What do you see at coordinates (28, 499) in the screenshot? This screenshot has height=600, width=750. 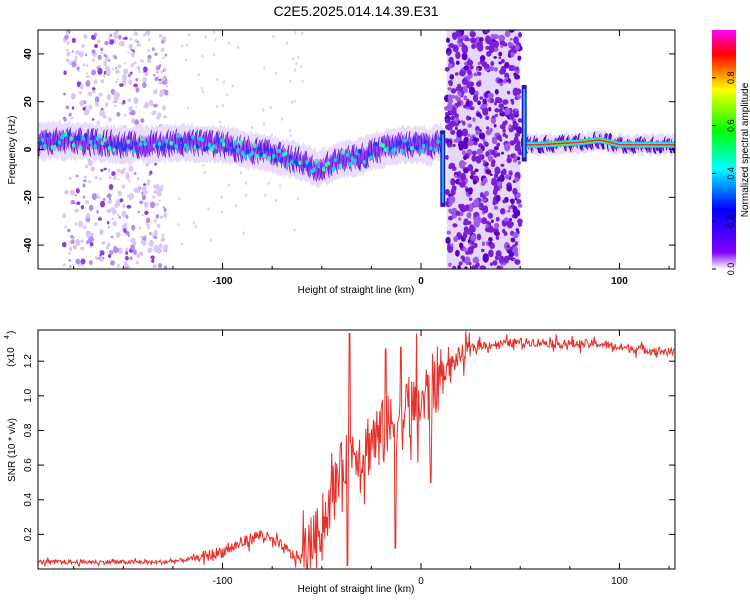 I see `snr-y-tick-label: 0.4` at bounding box center [28, 499].